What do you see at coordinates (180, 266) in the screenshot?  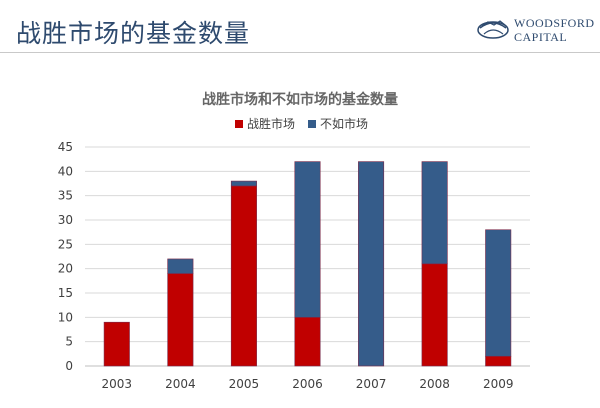 I see `bar-lose-2004` at bounding box center [180, 266].